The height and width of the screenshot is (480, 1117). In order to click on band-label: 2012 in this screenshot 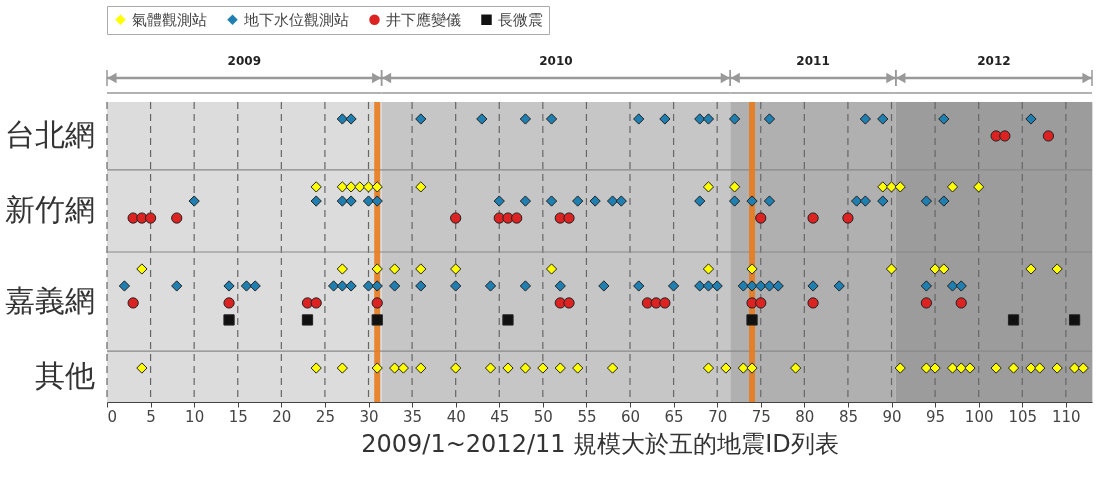, I will do `click(994, 61)`.